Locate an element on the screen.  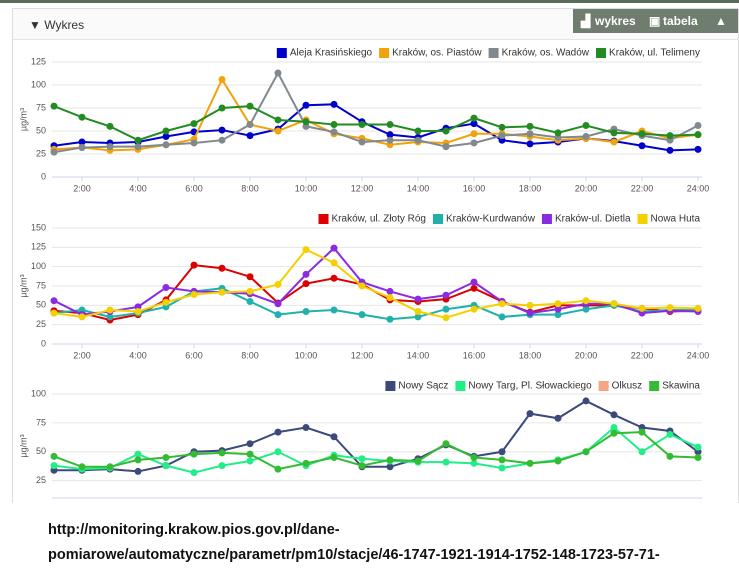
x-tick-label: 10:00 is located at coordinates (306, 188).